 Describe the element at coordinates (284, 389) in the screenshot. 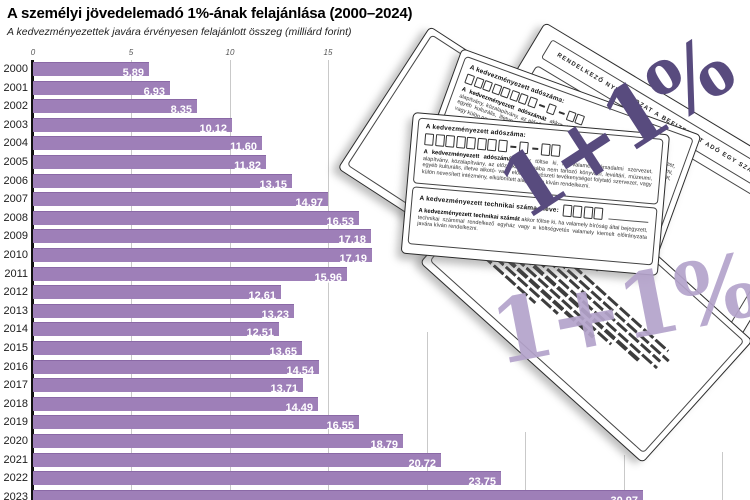

I see `bar-value-label: 13,71` at that location.